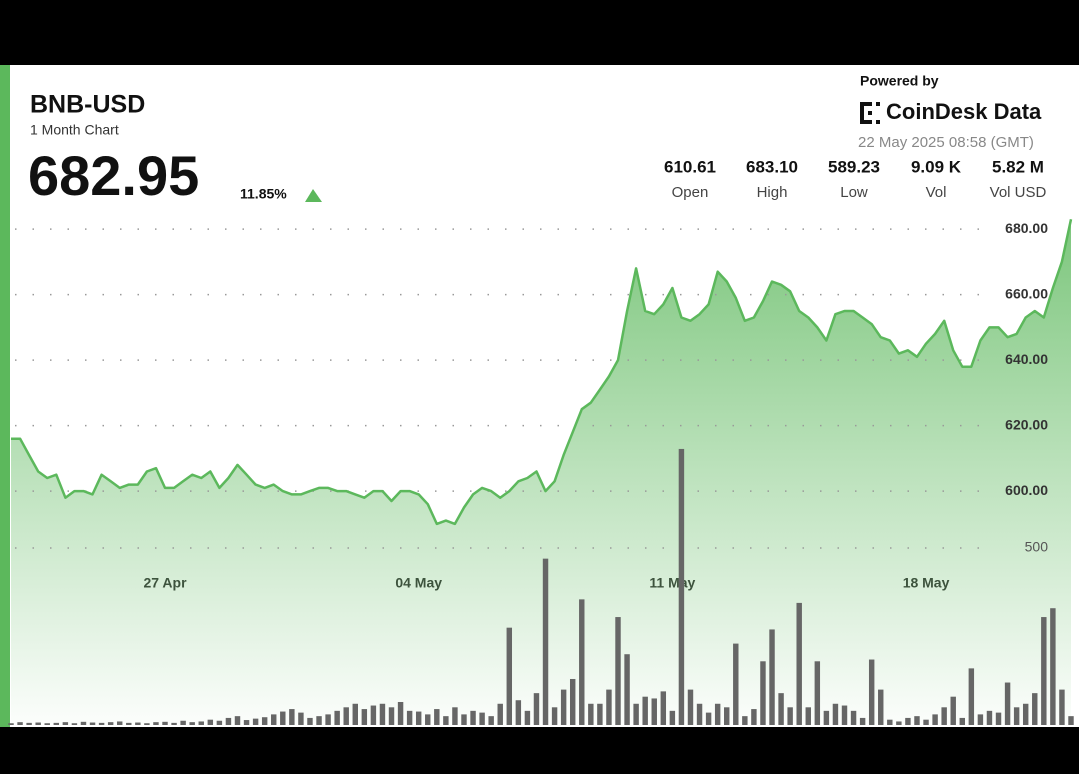 This screenshot has height=774, width=1079. Describe the element at coordinates (1026, 424) in the screenshot. I see `y-tick-label: 620.00` at that location.